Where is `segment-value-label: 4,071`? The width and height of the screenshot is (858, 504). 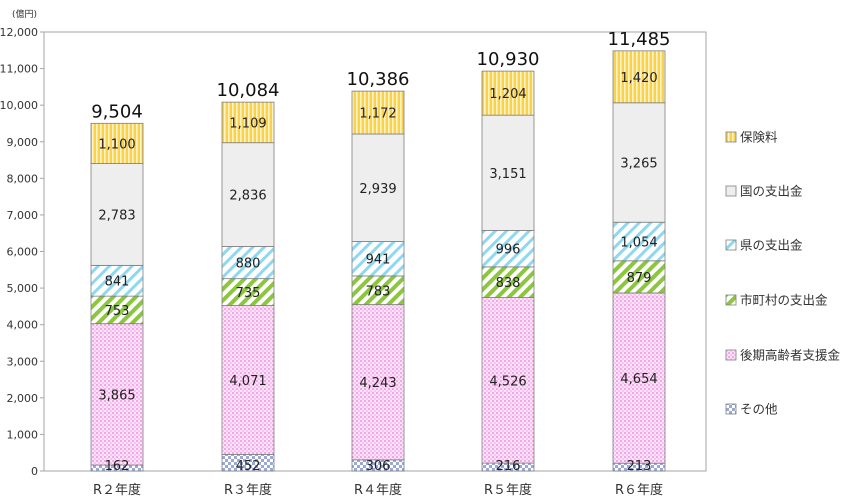
segment-value-label: 4,071 is located at coordinates (247, 381).